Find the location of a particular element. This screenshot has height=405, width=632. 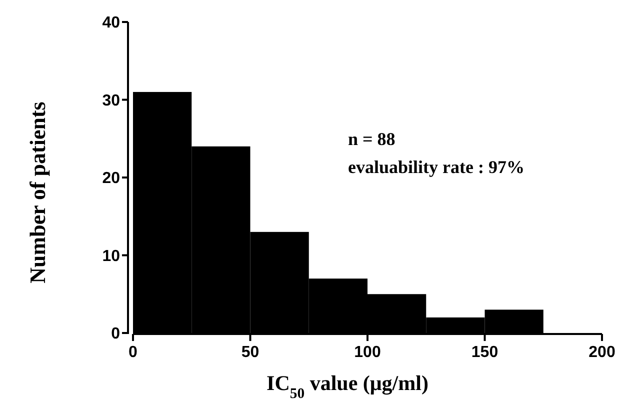

y-tick-label: 20 is located at coordinates (111, 179).